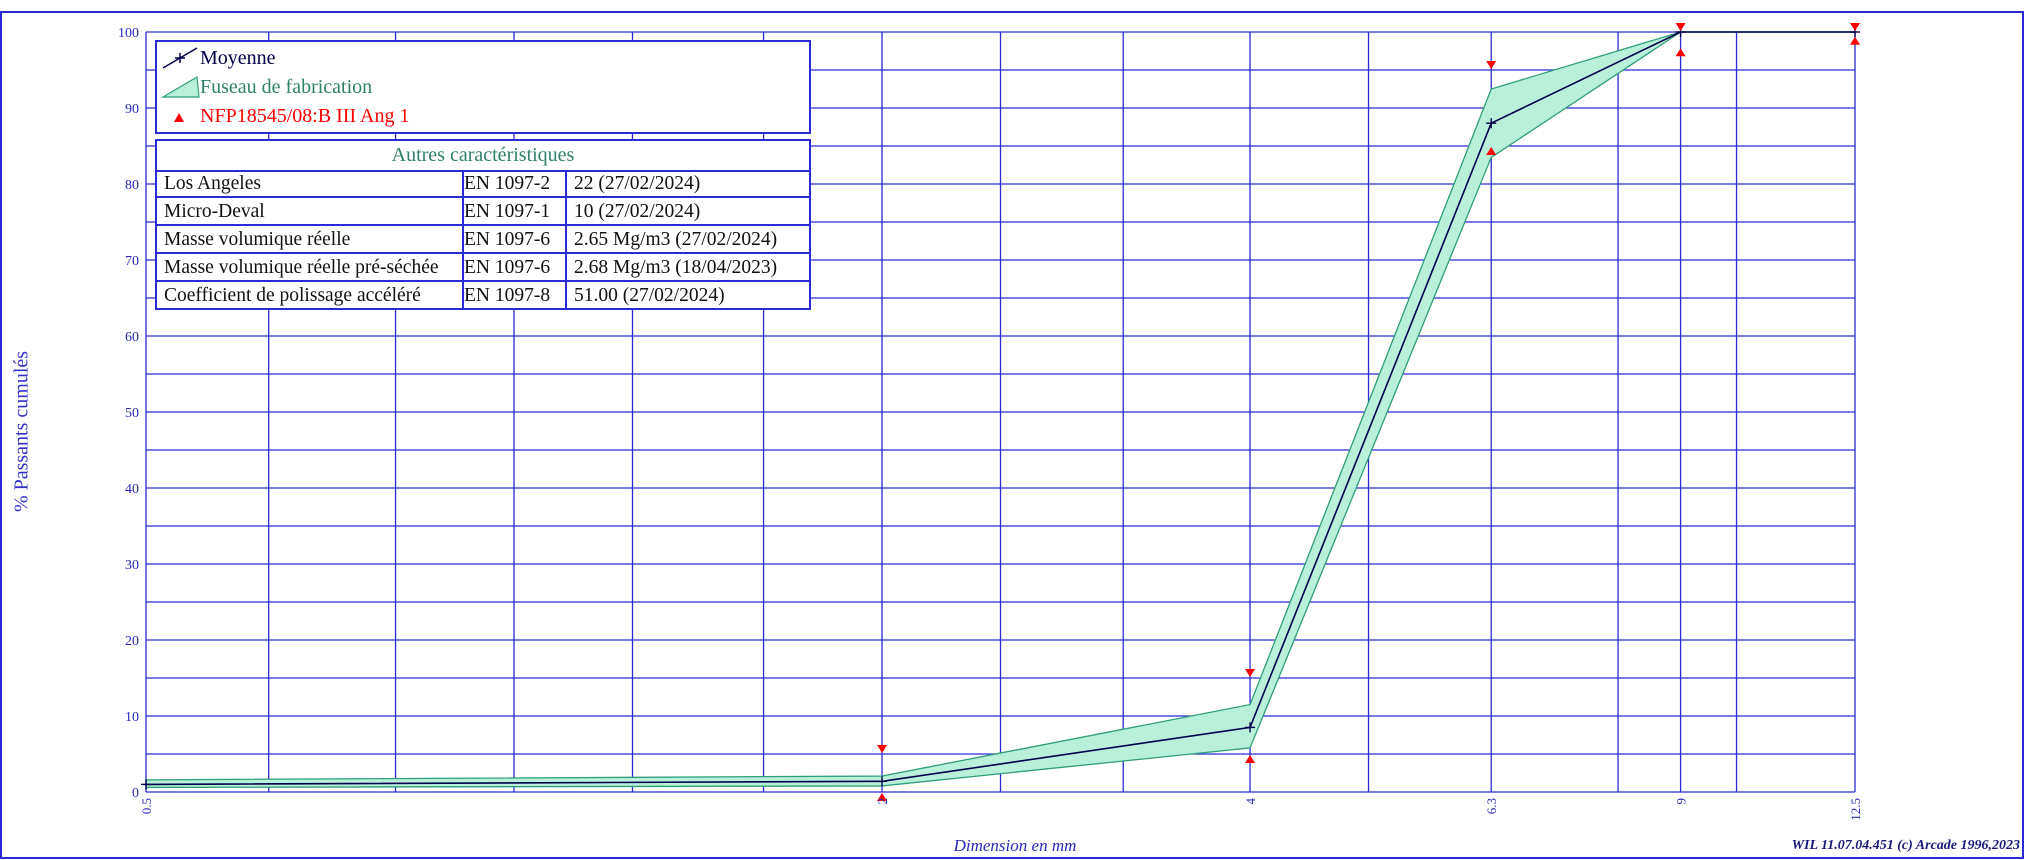 Image resolution: width=2024 pixels, height=860 pixels. Describe the element at coordinates (212, 183) in the screenshot. I see `characteristic-name: Los Angeles` at that location.